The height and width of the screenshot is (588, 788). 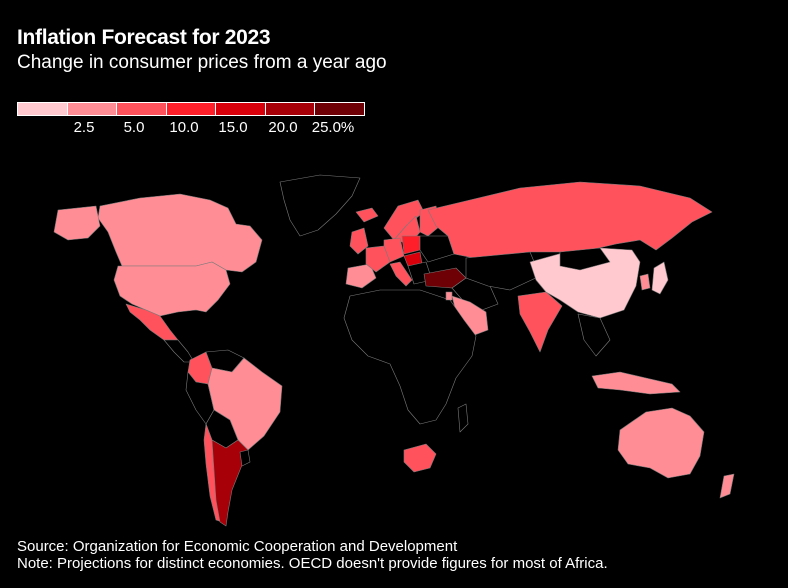 I want to click on region-ukraine, so click(x=437, y=249).